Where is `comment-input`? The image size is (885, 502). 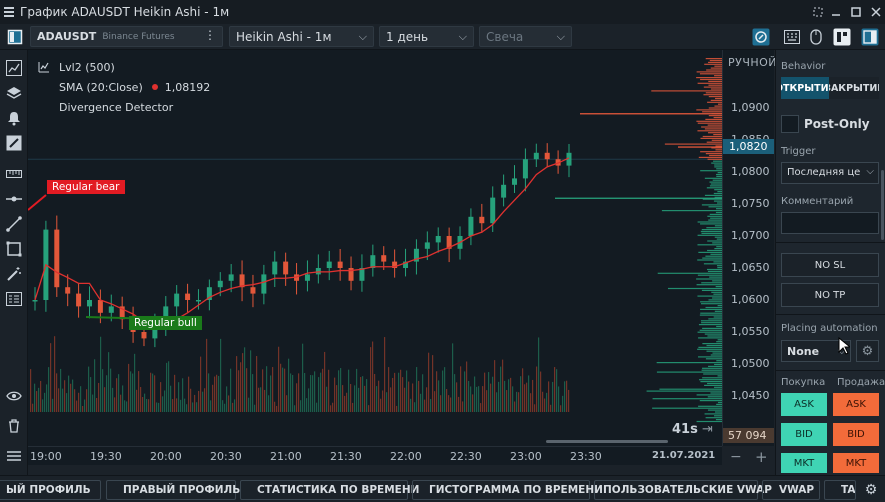 comment-input is located at coordinates (830, 223).